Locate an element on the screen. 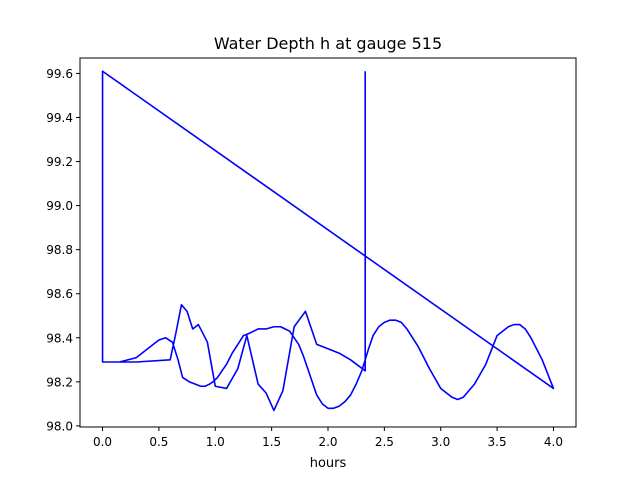 This screenshot has height=484, width=640. y-tick-label: 98.8 is located at coordinates (59, 250).